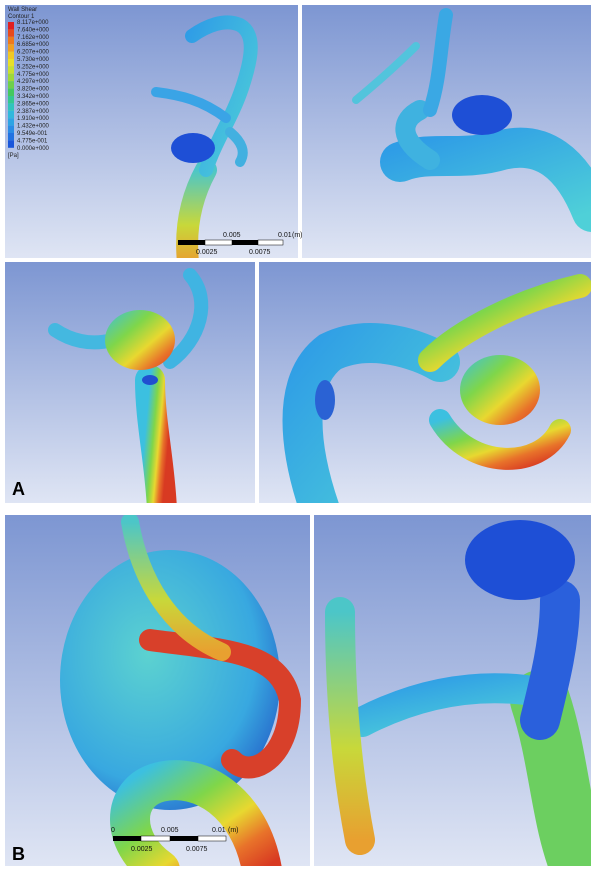 This screenshot has height=869, width=596. I want to click on legend-label: 4.775e+000, so click(33, 75).